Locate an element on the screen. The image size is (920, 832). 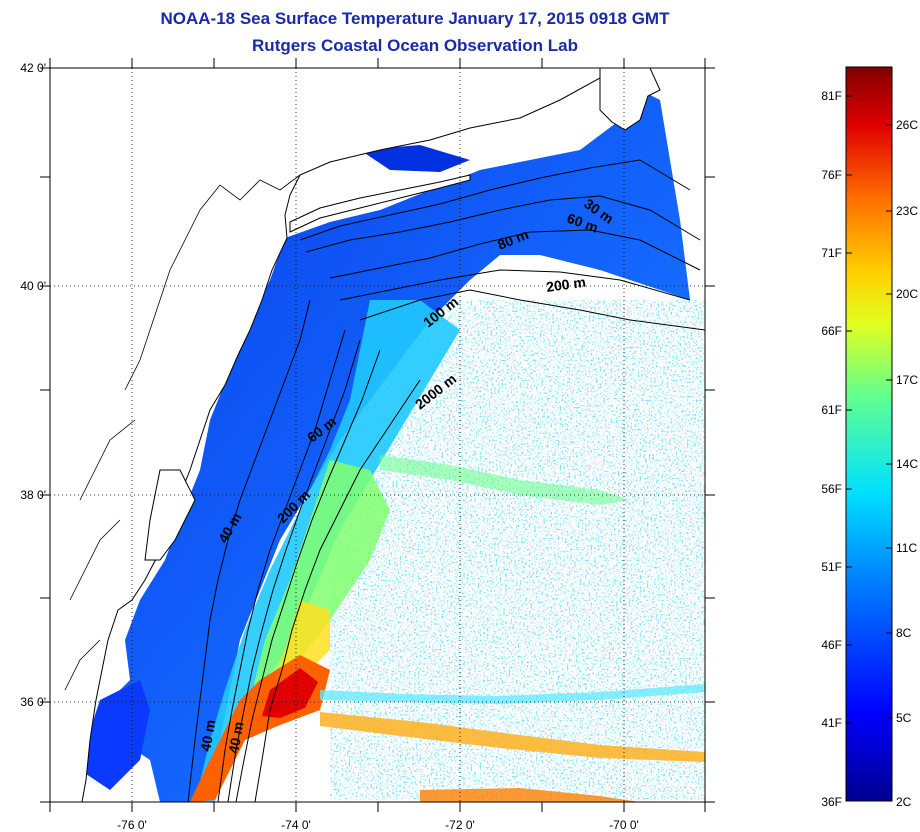
lat-label: 38 0' is located at coordinates (33, 495).